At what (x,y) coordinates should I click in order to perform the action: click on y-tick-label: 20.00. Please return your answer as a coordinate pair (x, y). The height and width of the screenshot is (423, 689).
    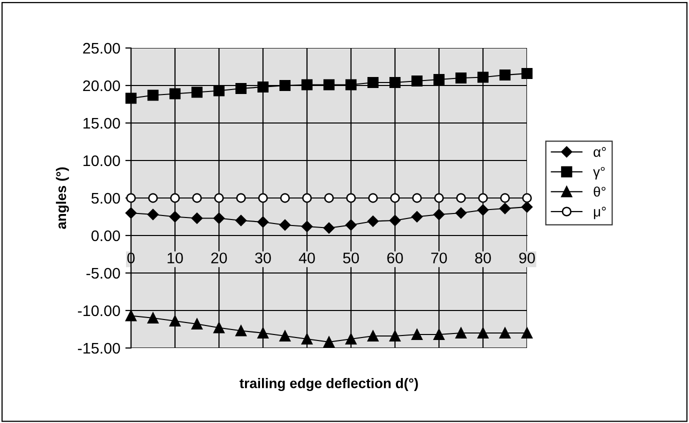
    Looking at the image, I should click on (101, 86).